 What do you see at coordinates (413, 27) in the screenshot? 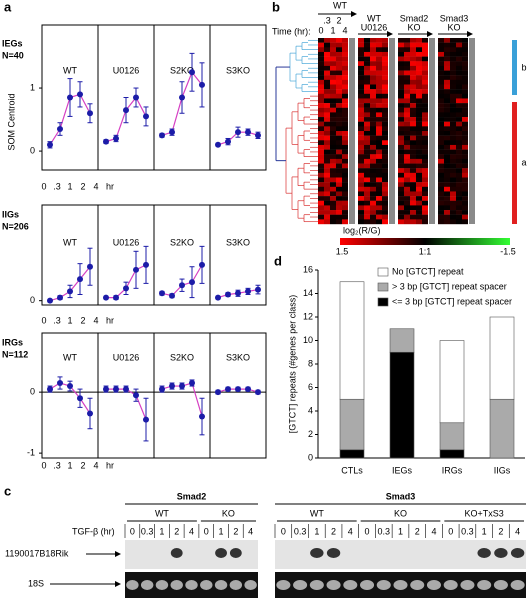
I see `group-label: KO` at bounding box center [413, 27].